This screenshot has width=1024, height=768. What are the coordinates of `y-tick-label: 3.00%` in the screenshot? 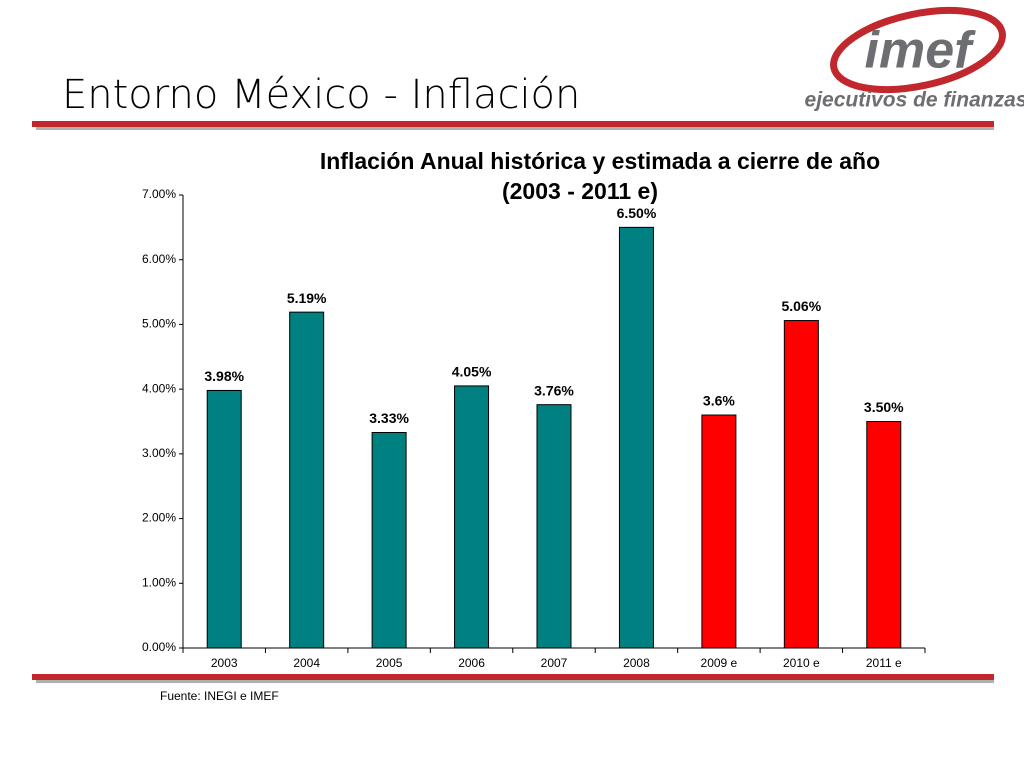 It's located at (159, 453).